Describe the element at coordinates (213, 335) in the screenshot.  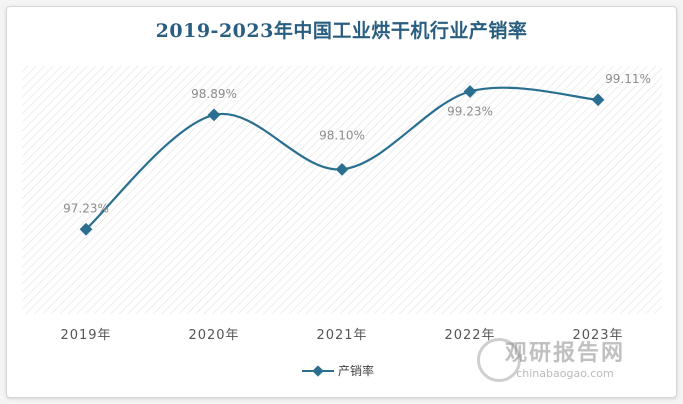
I see `x-tick-label: 2020年` at that location.